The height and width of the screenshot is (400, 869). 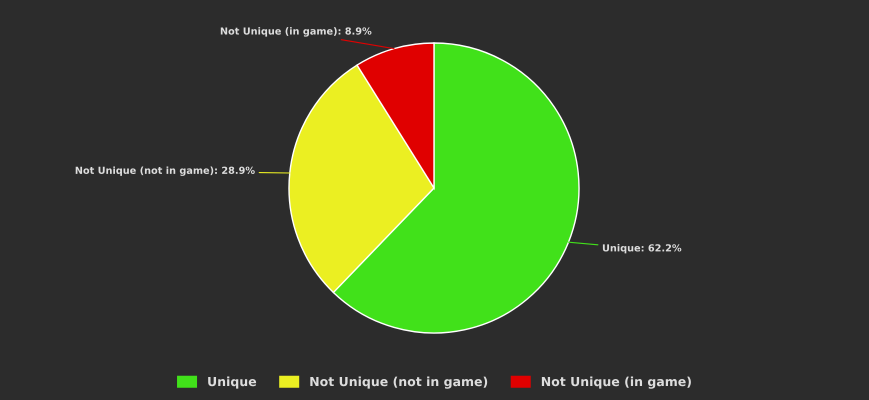 I want to click on data-label: Not Unique (in game): 8.9%, so click(x=296, y=32).